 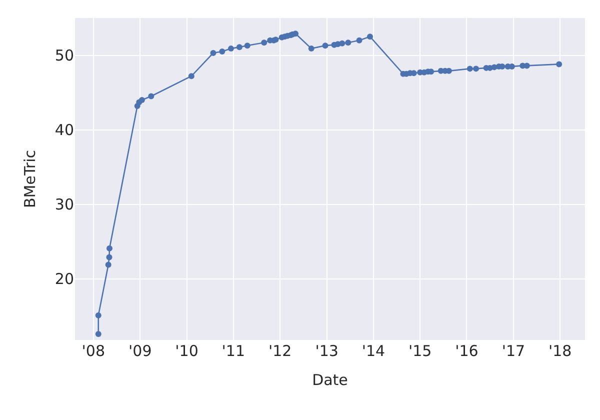 What do you see at coordinates (64, 55) in the screenshot?
I see `y-tick-label: 50` at bounding box center [64, 55].